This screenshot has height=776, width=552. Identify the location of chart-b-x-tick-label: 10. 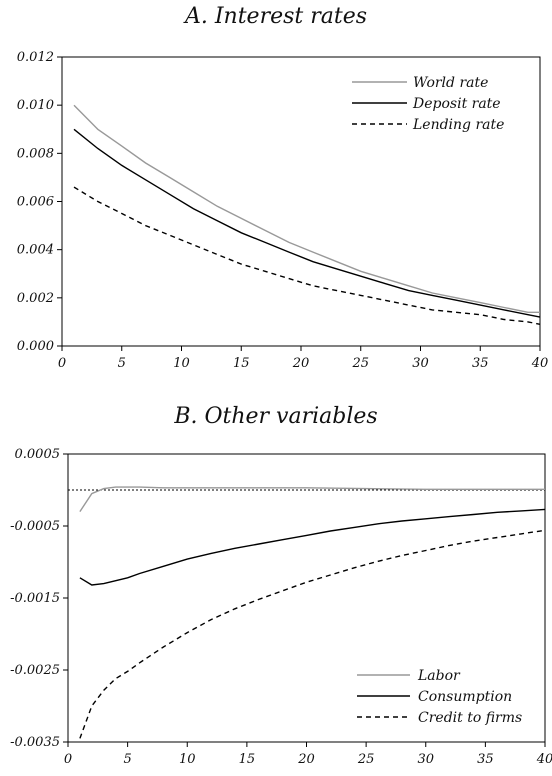
(187, 759).